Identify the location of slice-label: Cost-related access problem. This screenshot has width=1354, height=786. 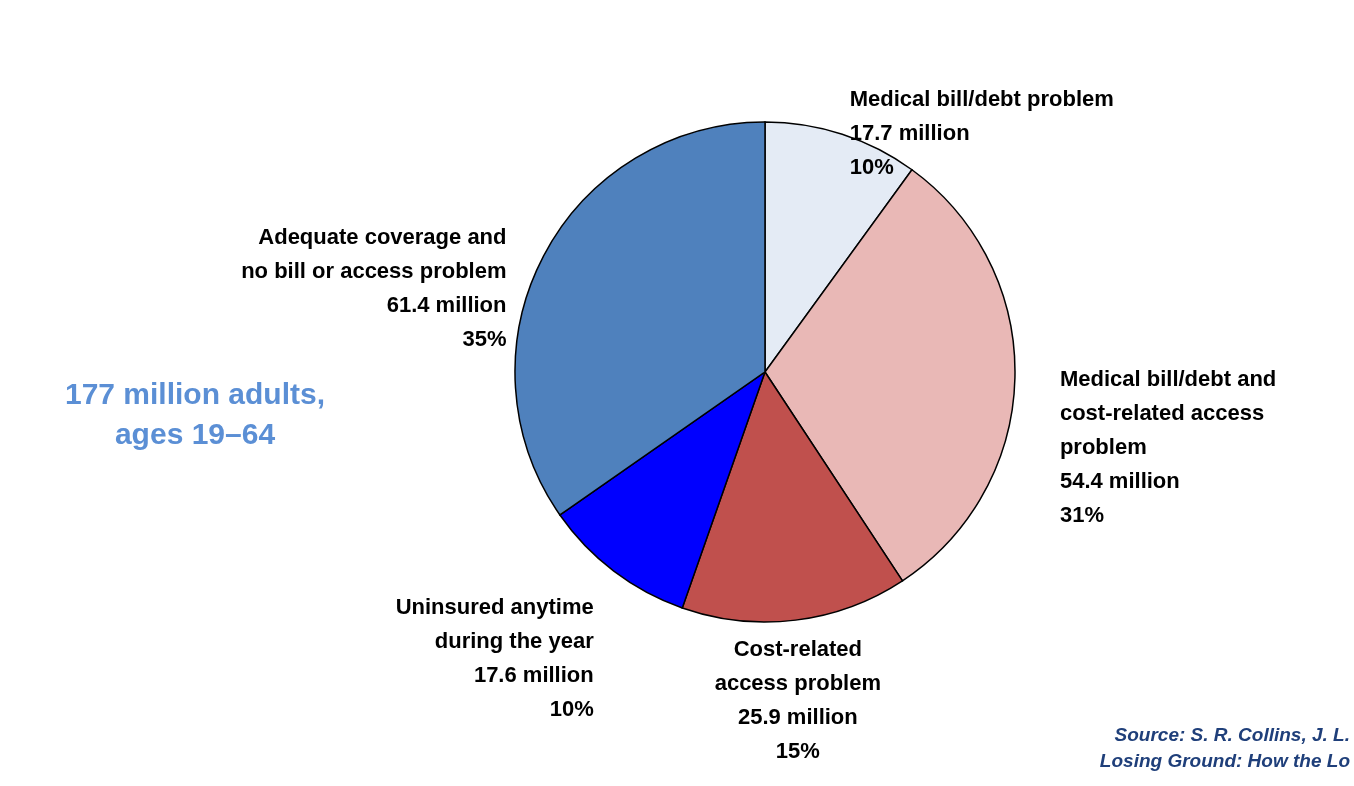
(797, 665).